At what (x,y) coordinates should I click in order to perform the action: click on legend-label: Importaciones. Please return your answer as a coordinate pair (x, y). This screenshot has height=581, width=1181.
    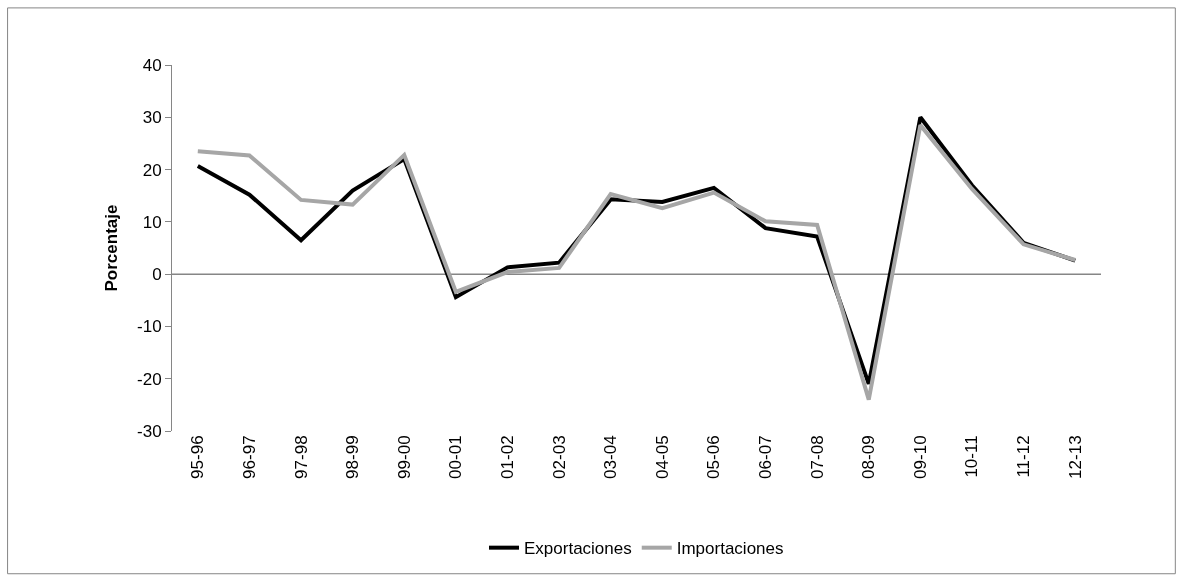
    Looking at the image, I should click on (730, 549).